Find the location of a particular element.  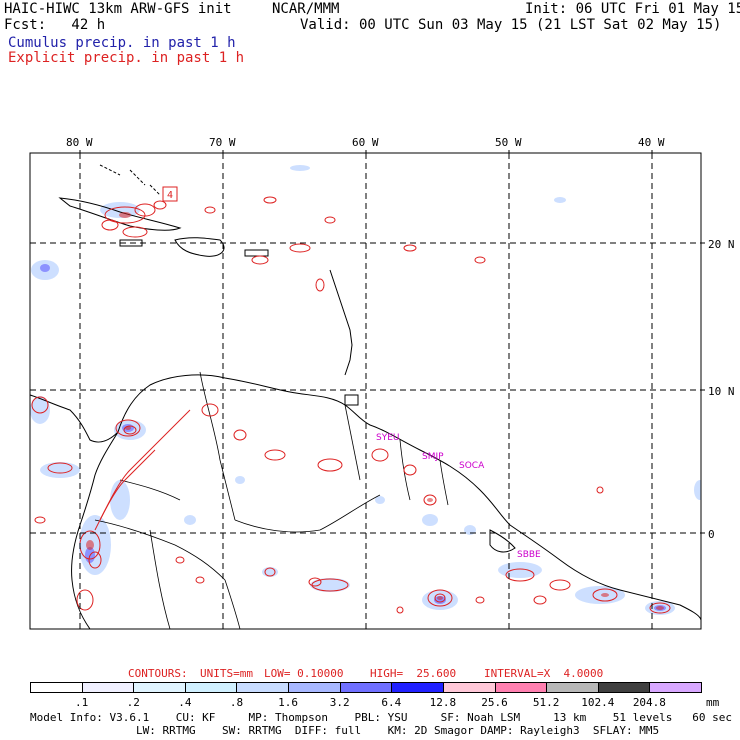

legend-explicit: Explicit precip. in past 1 h is located at coordinates (126, 58).